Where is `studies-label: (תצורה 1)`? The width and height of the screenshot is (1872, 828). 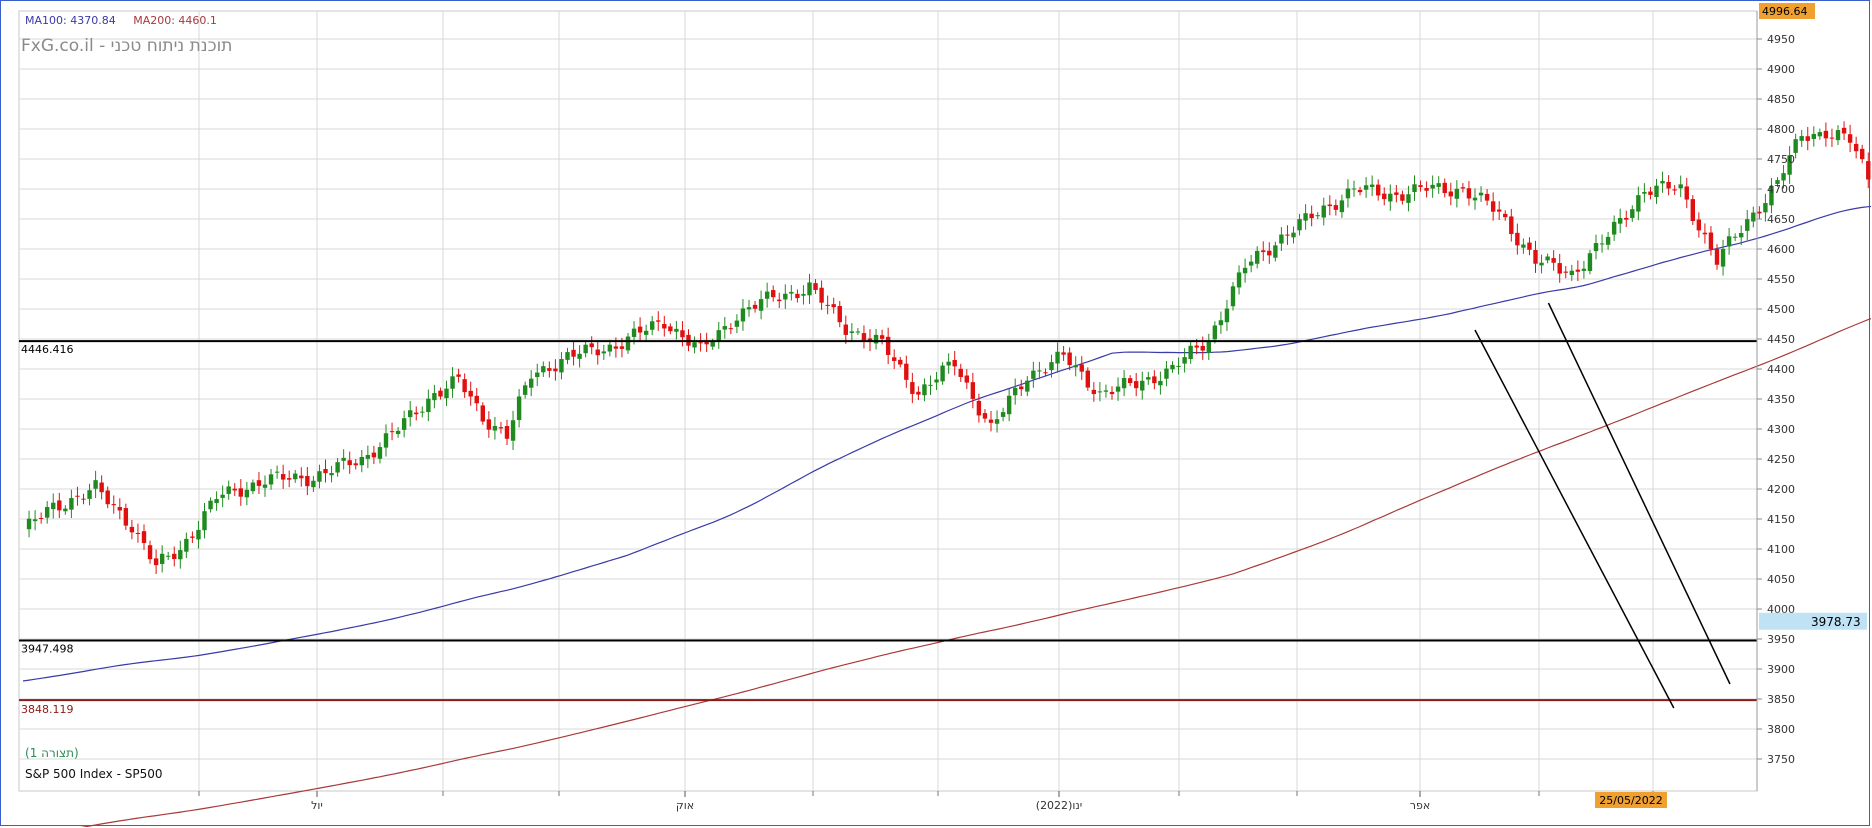 studies-label: (תצורה 1) is located at coordinates (52, 753).